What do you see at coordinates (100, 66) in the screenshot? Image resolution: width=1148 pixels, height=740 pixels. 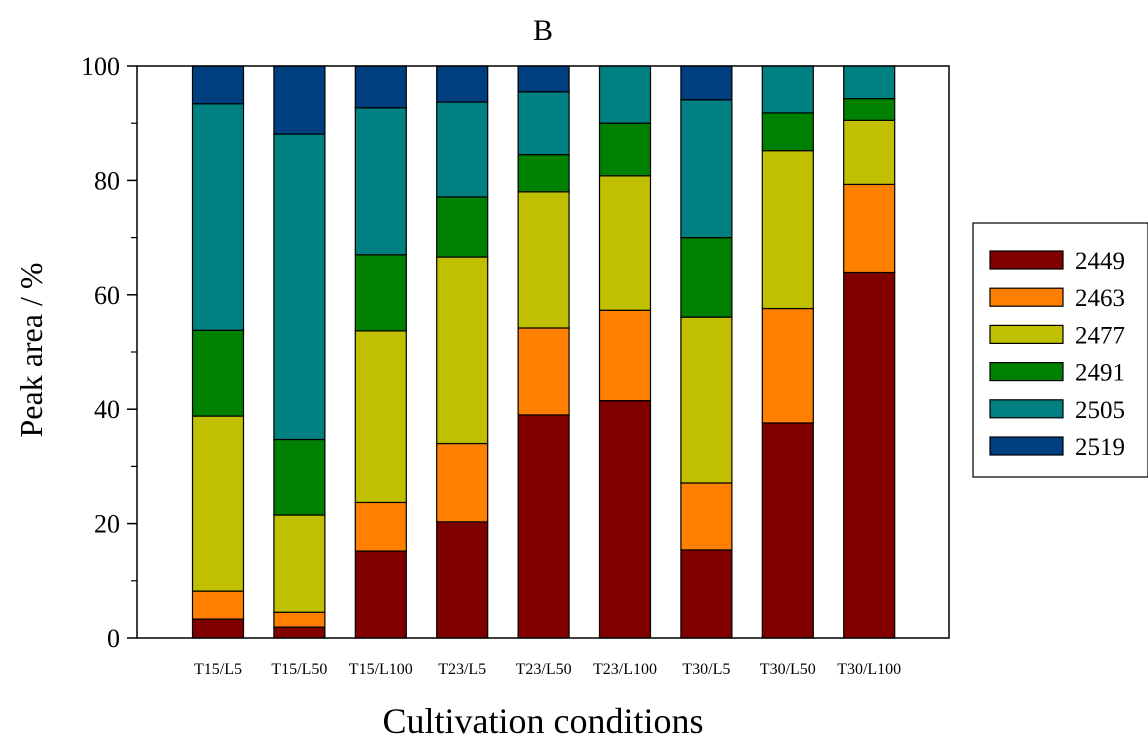 I see `y-tick-label: 100` at bounding box center [100, 66].